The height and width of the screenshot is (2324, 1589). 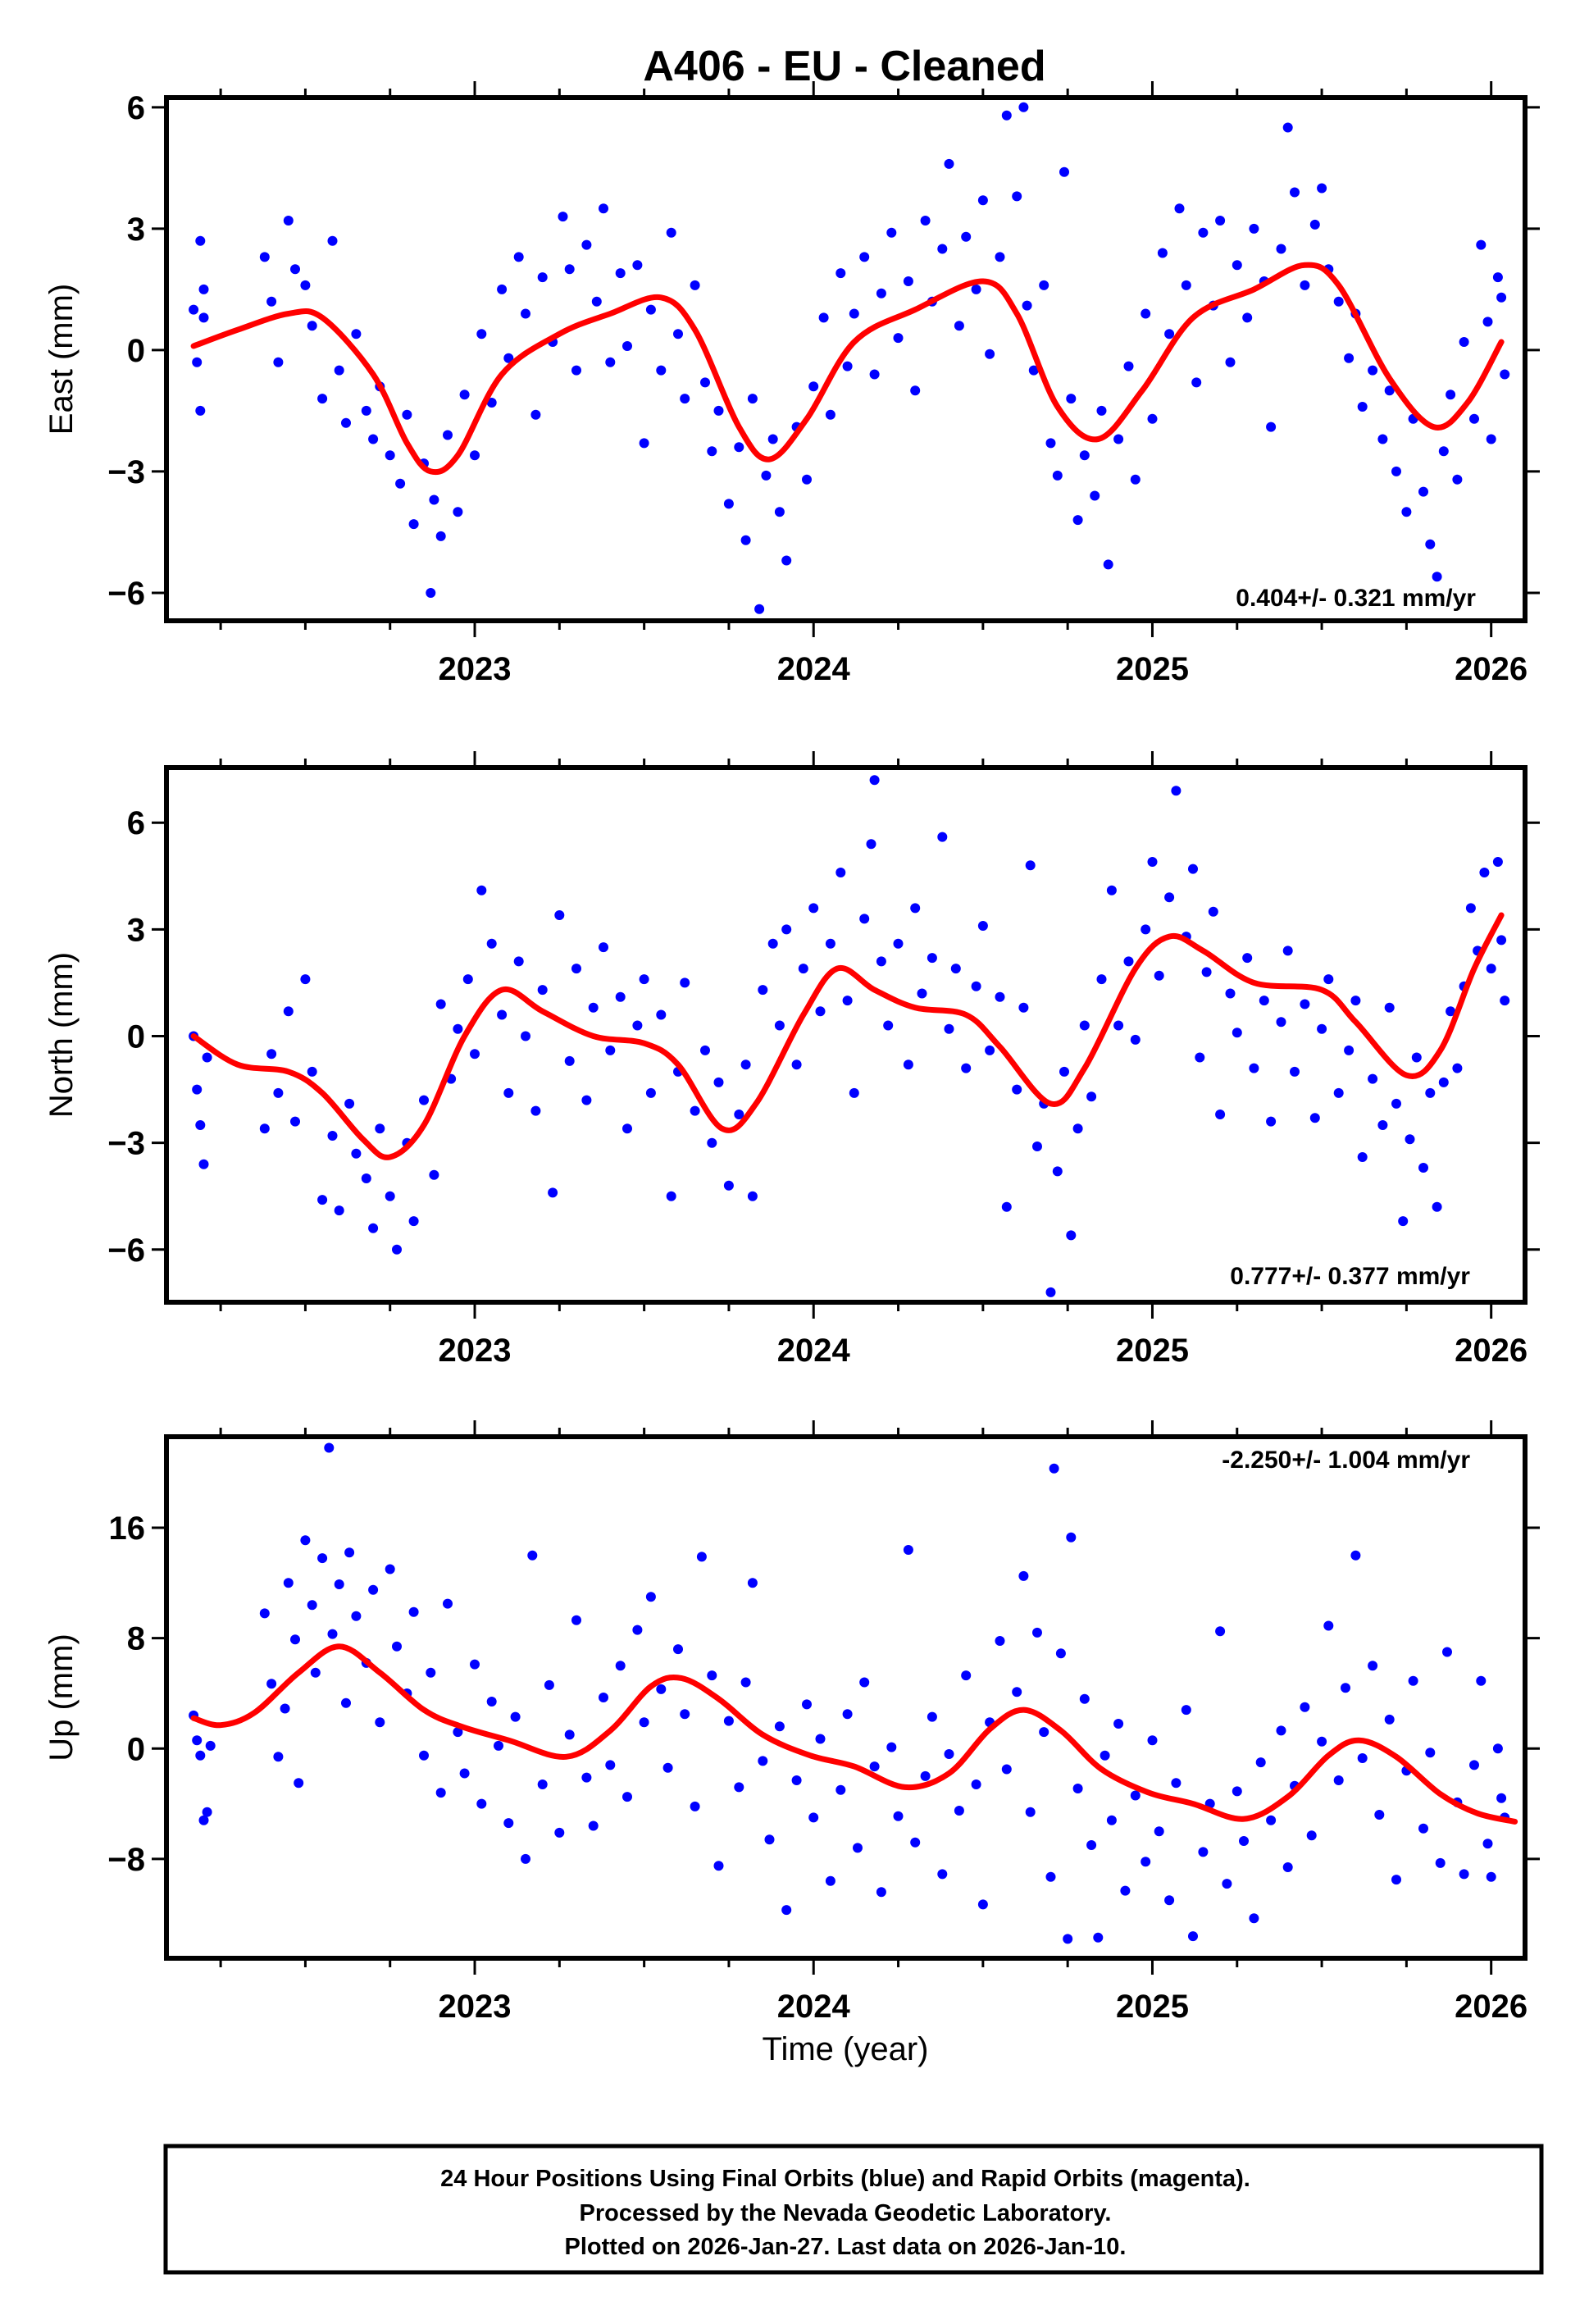 I want to click on up-y-tick-label: 0, so click(x=136, y=1749).